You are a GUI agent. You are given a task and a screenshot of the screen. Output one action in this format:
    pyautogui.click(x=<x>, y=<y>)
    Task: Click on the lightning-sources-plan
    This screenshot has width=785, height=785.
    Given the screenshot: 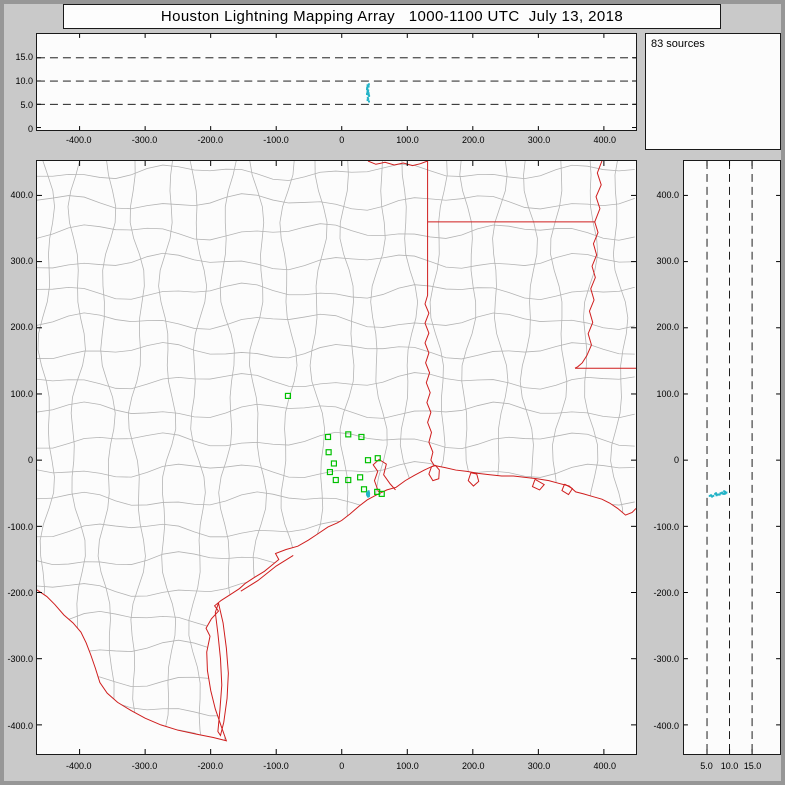 What is the action you would take?
    pyautogui.click(x=368, y=494)
    